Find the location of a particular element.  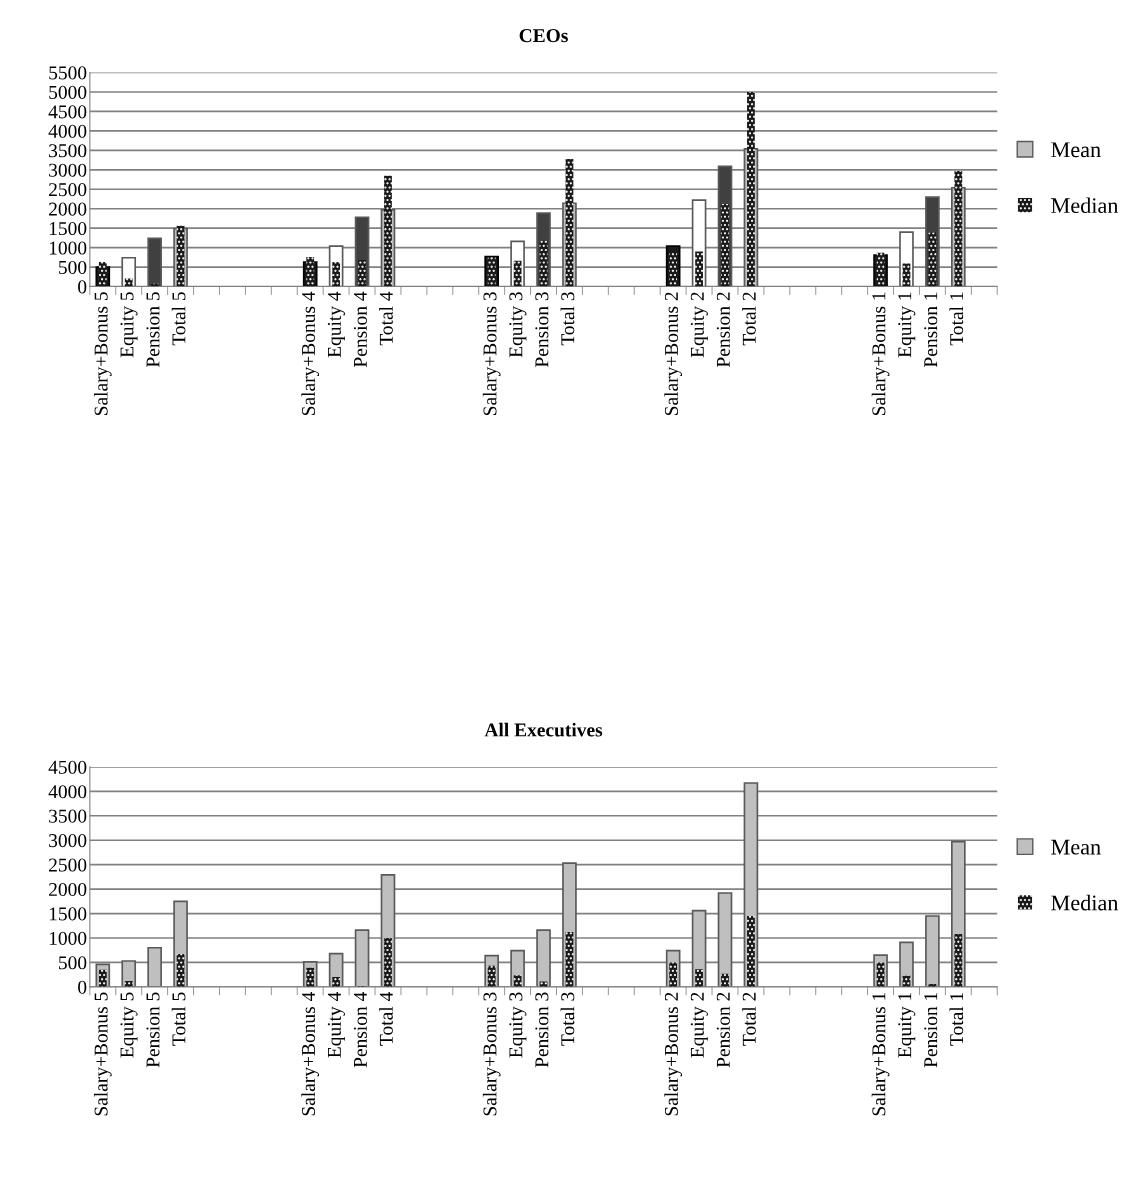

chart-title: All Executives is located at coordinates (543, 729).